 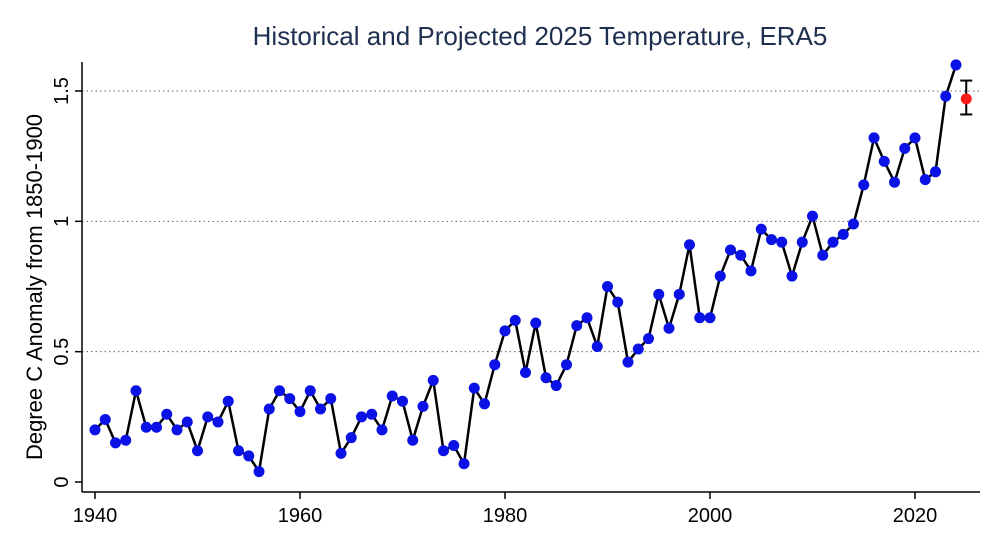 What do you see at coordinates (95, 516) in the screenshot?
I see `x-tick-label: 1940` at bounding box center [95, 516].